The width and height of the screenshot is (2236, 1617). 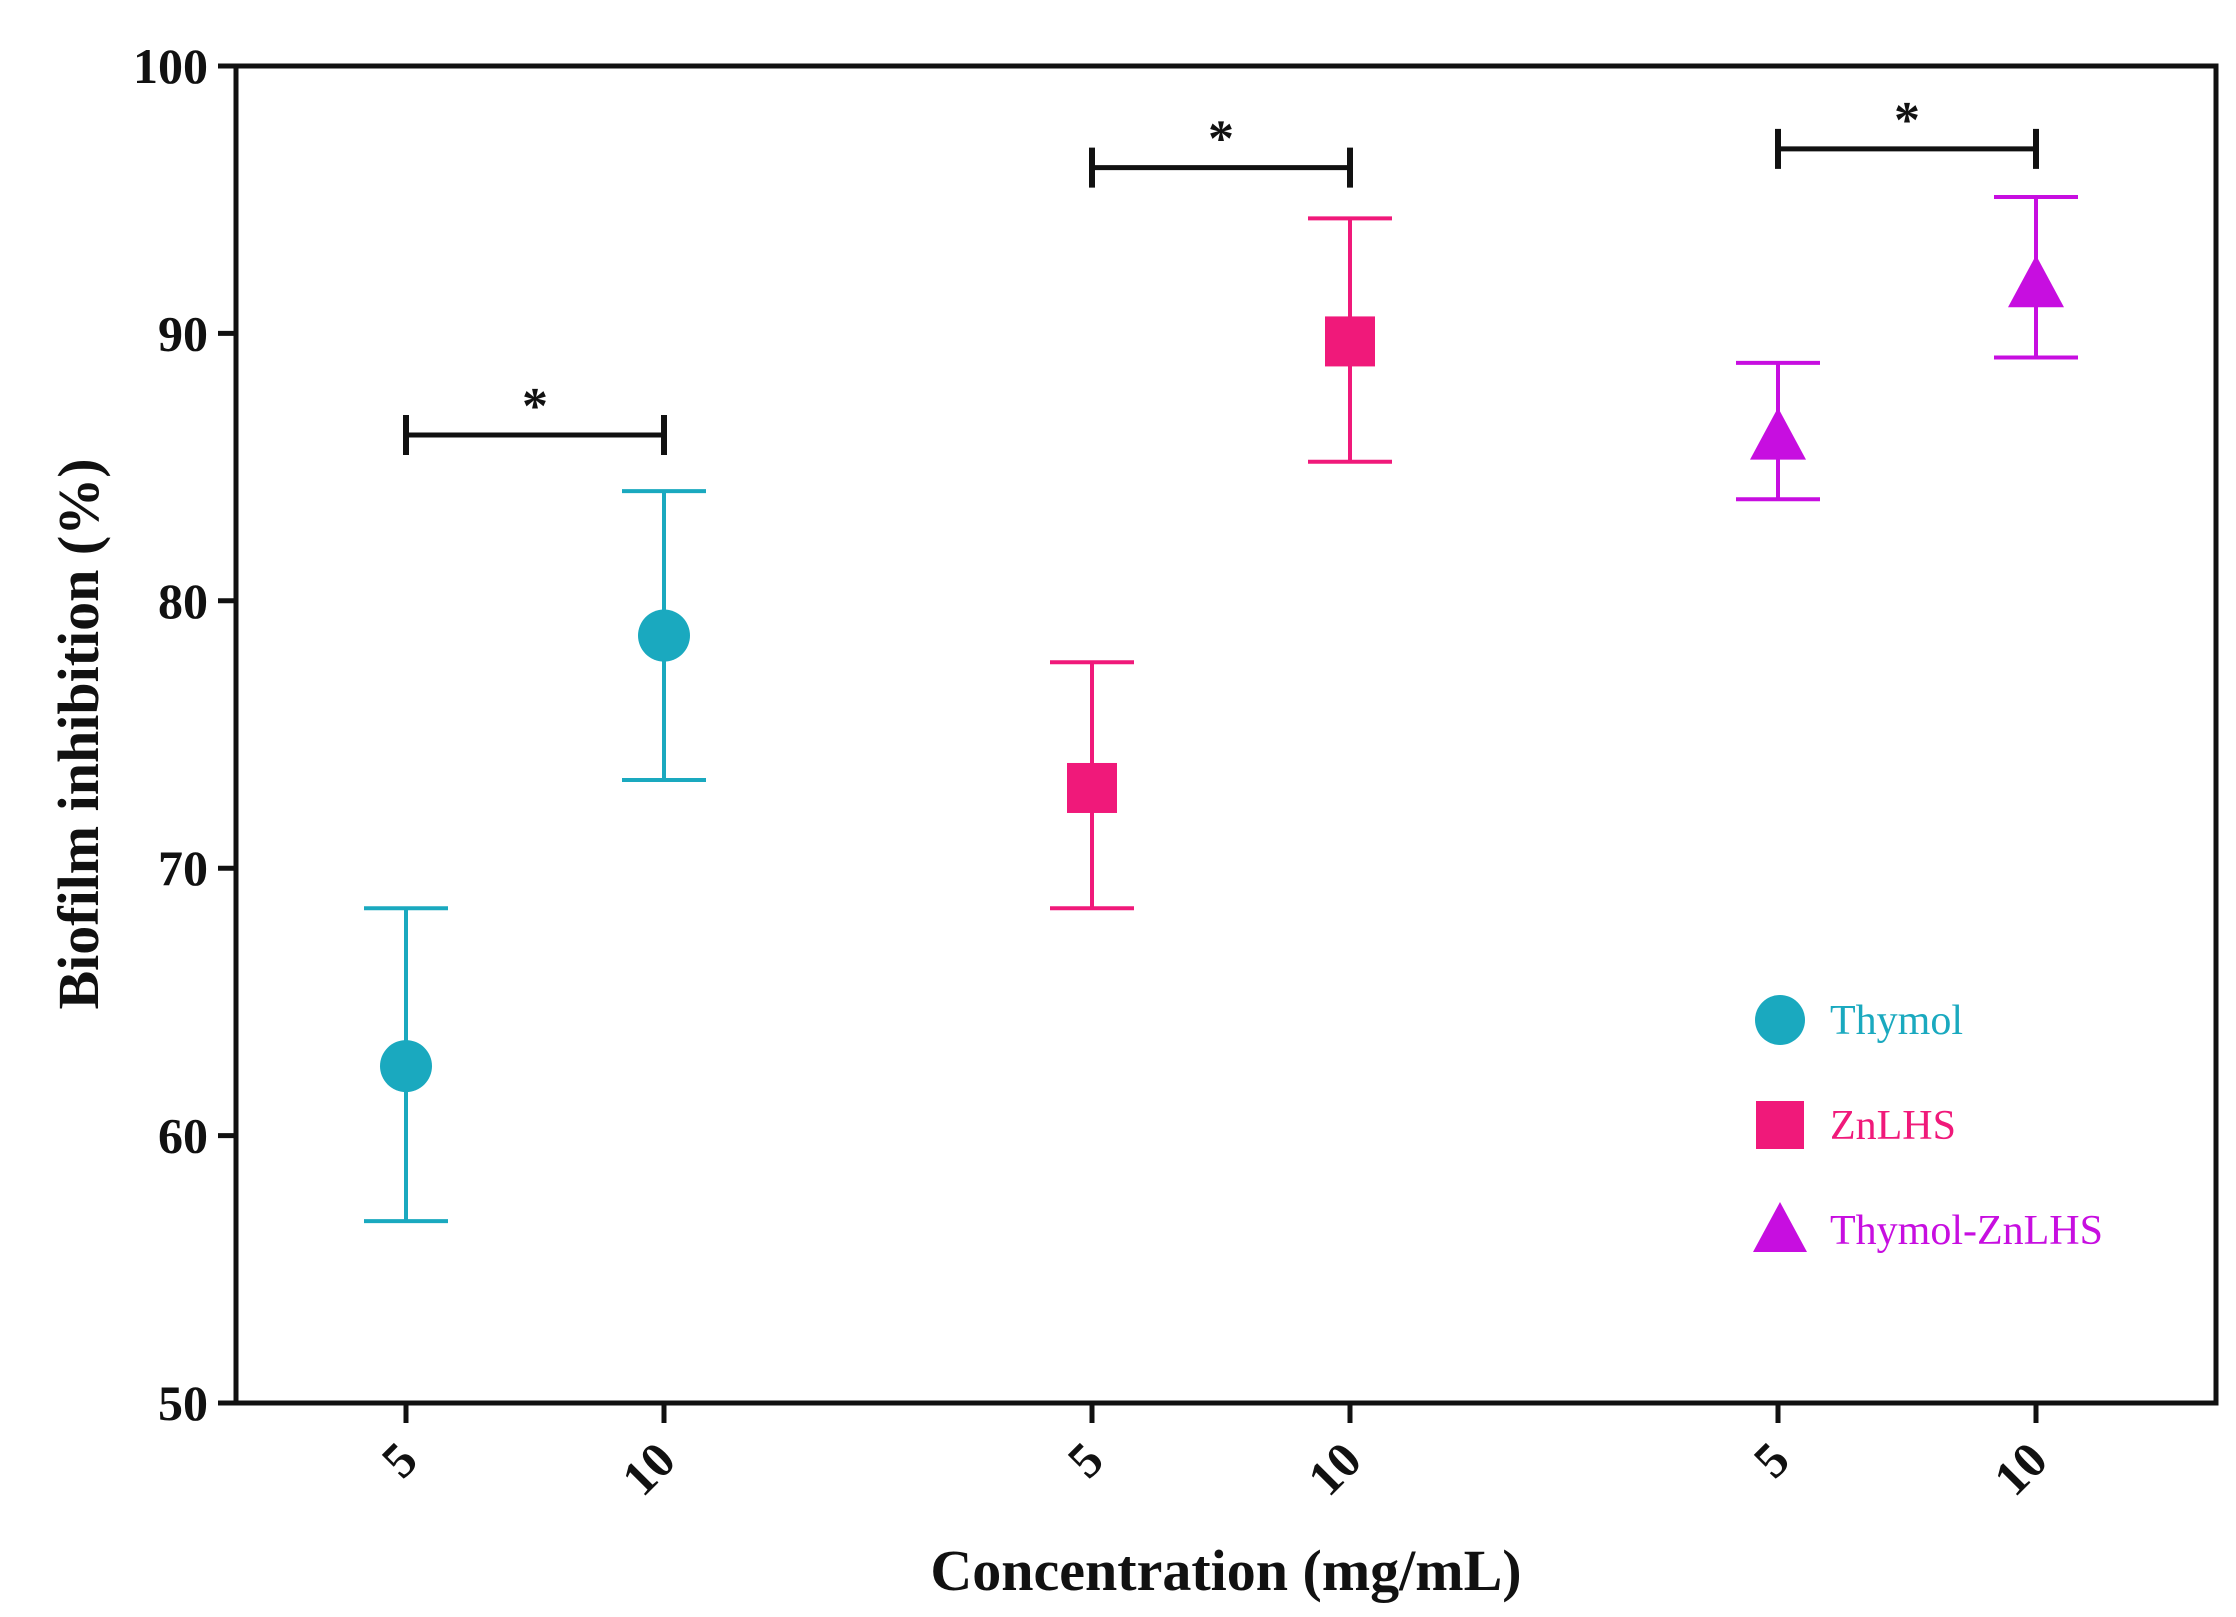 I want to click on x-tick-label-0-0: 5, so click(x=399, y=1459).